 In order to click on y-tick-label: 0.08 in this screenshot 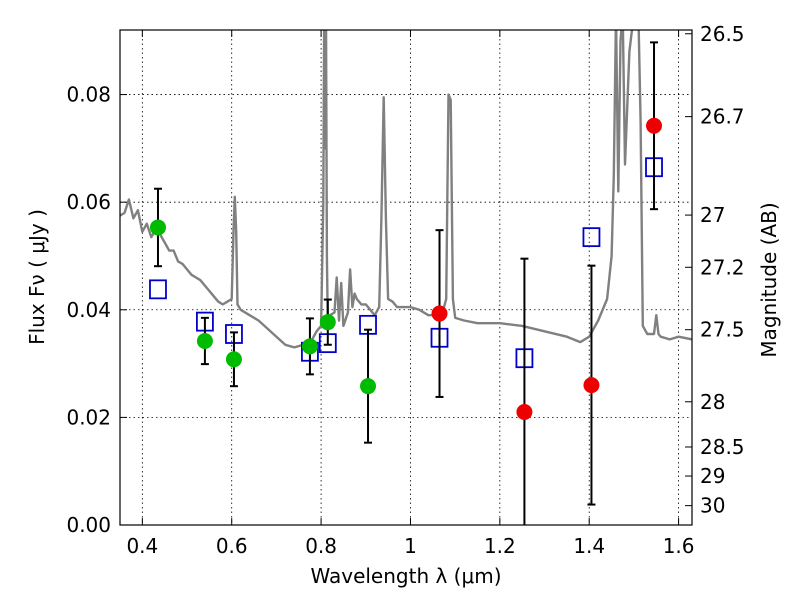, I will do `click(88, 95)`.